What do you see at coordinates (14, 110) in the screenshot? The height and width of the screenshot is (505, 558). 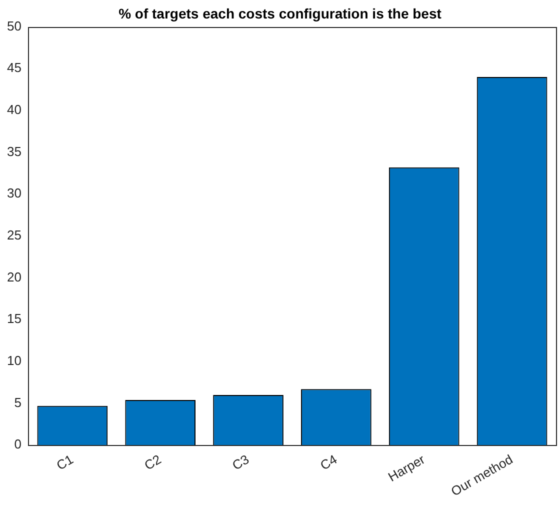 I see `y-tick-label: 40` at bounding box center [14, 110].